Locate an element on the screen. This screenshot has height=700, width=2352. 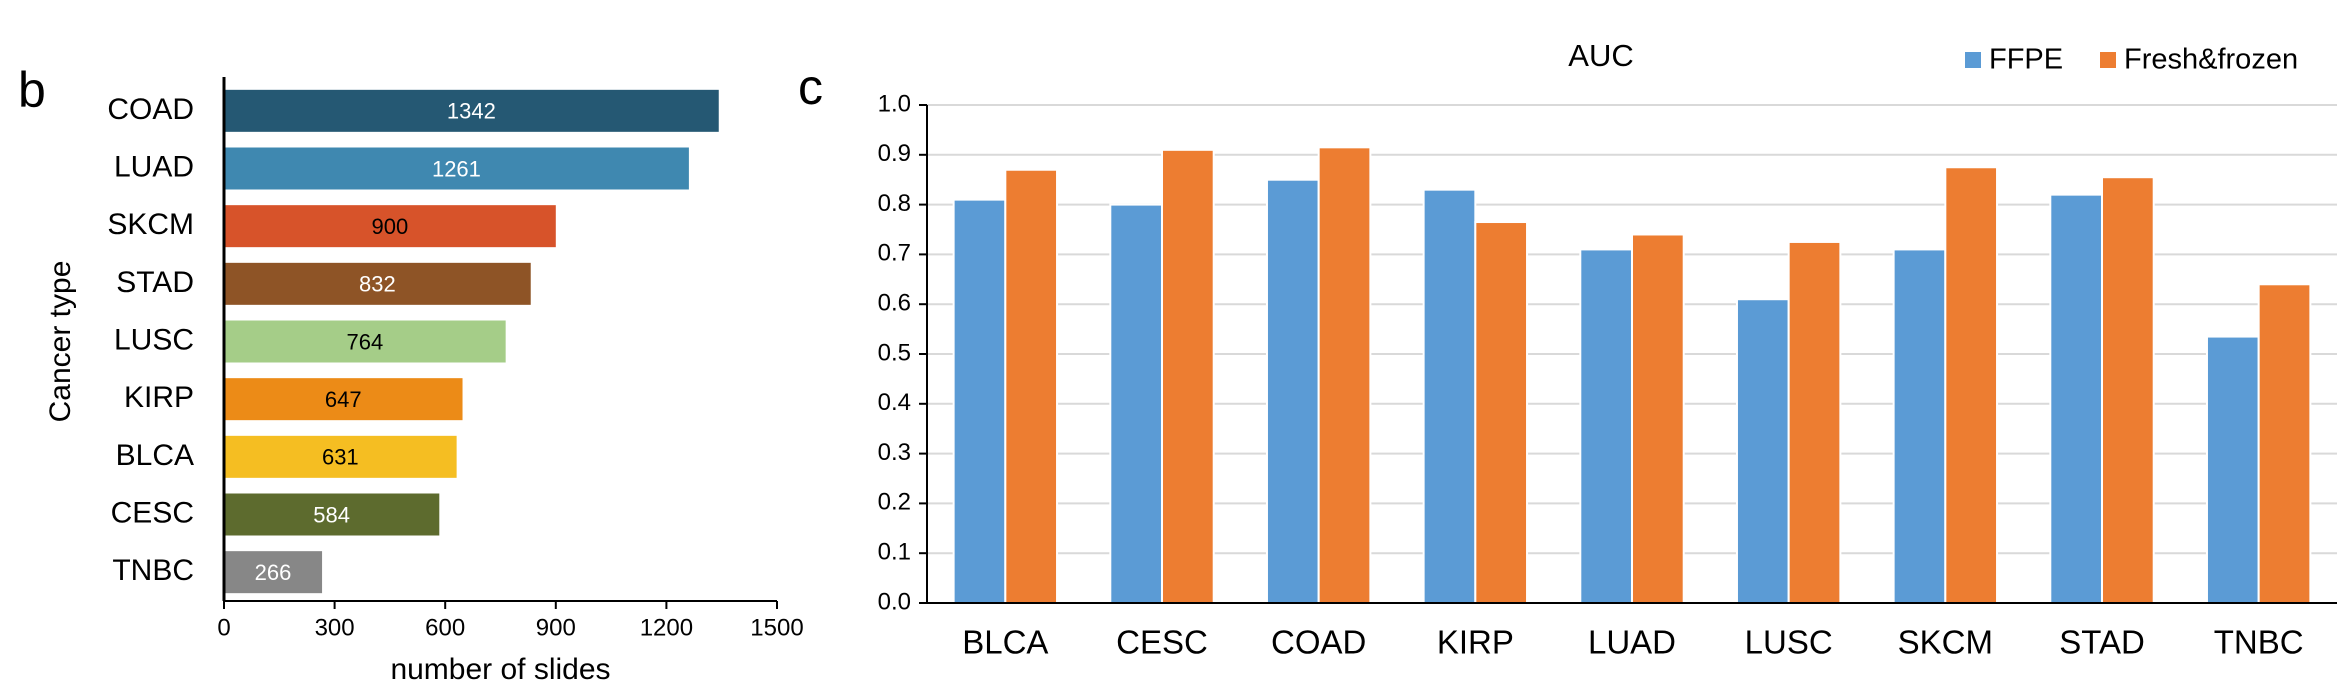
y-tick-label: 0.3 is located at coordinates (894, 452).